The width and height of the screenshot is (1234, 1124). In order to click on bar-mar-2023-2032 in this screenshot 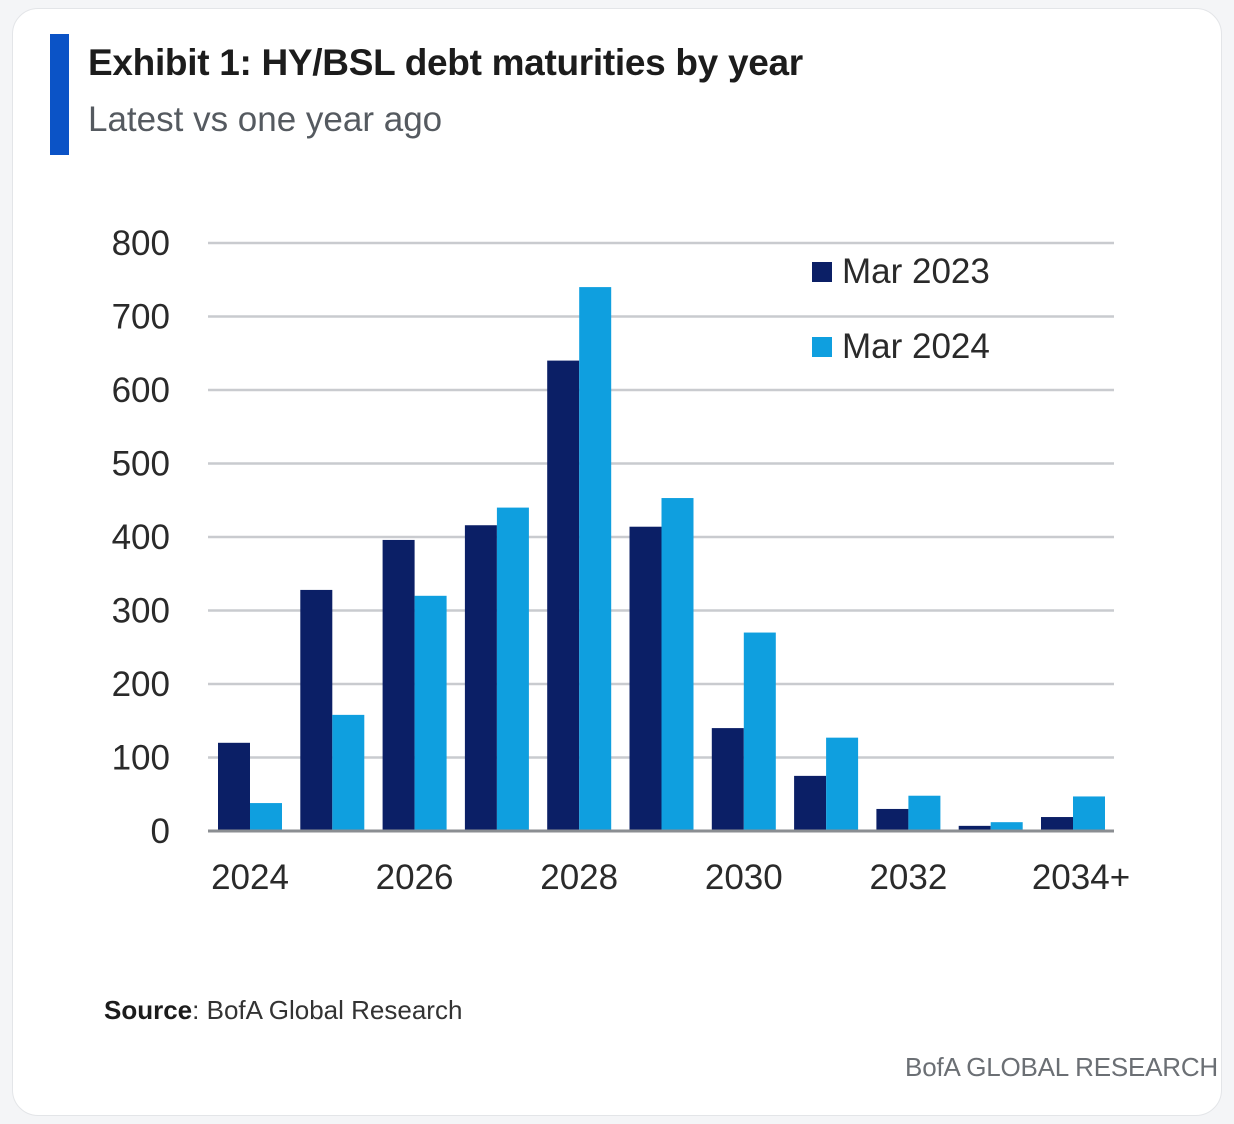, I will do `click(892, 819)`.